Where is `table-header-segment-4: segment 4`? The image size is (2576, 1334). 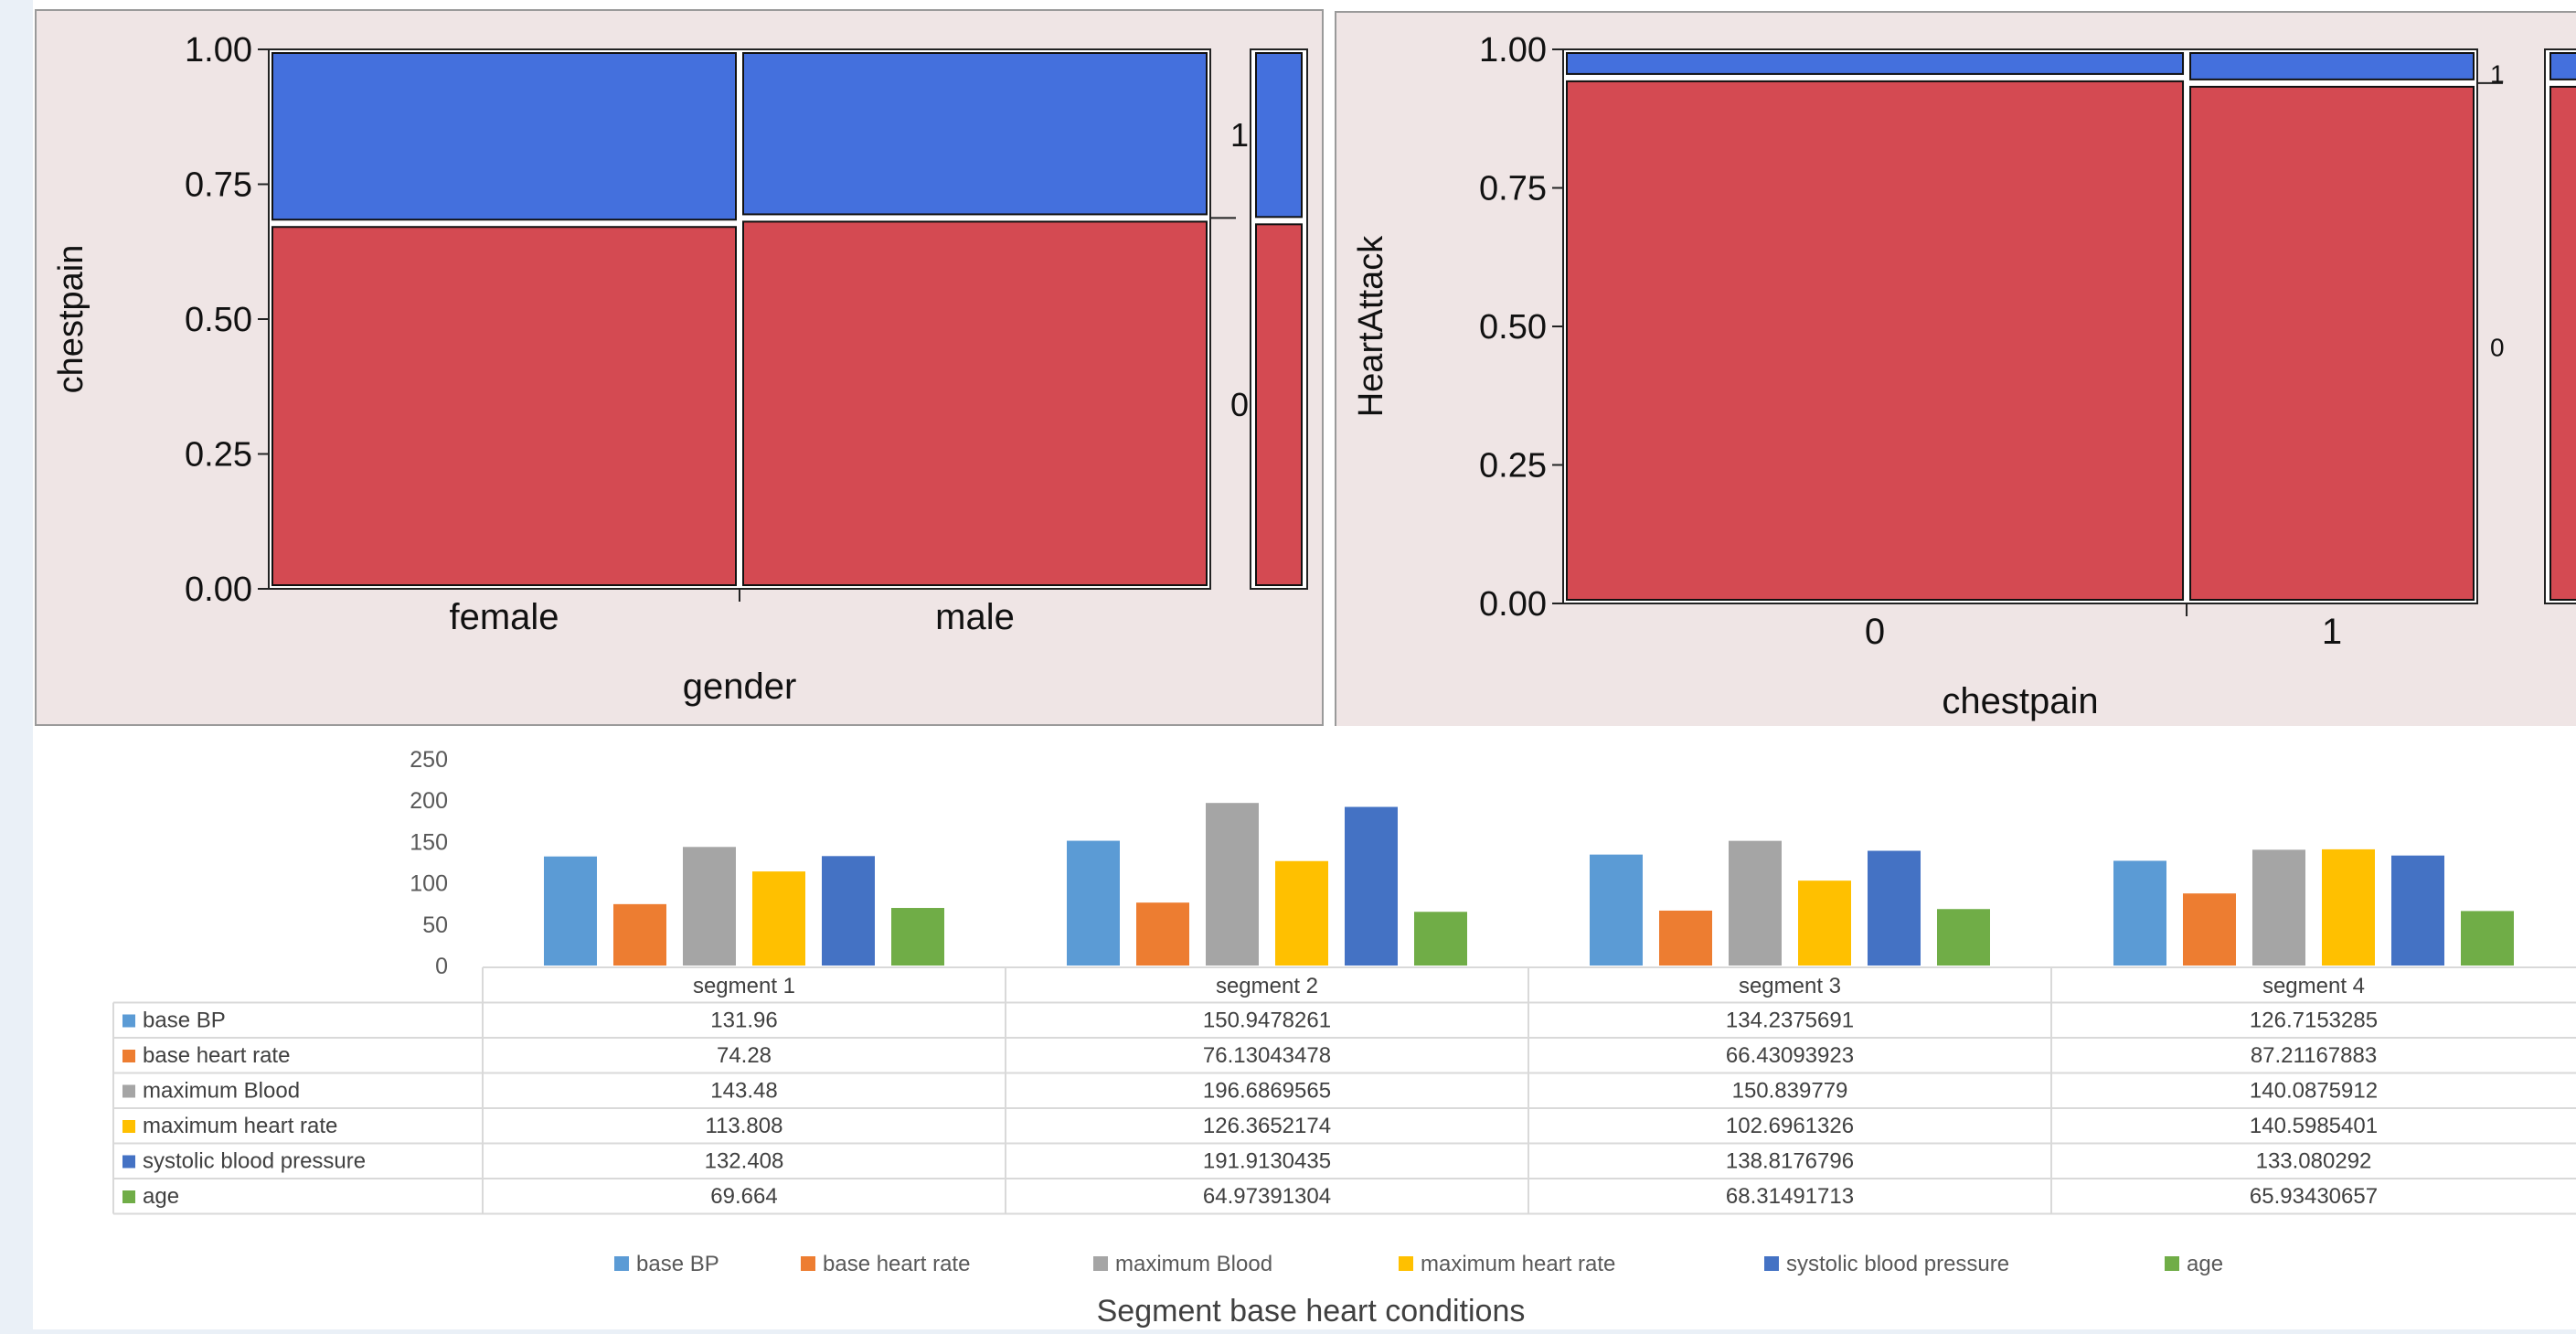
table-header-segment-4: segment 4 is located at coordinates (2313, 986).